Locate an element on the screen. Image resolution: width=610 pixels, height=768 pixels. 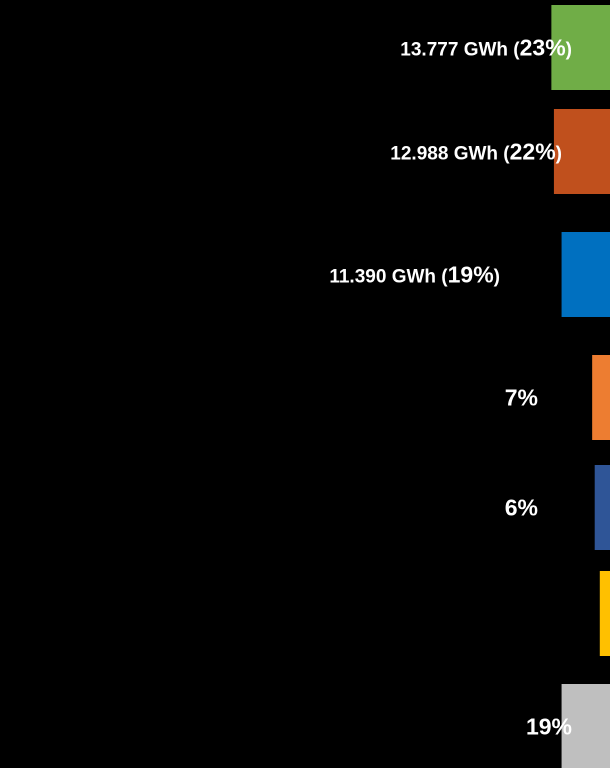
bar-label-5: 6% is located at coordinates (521, 508).